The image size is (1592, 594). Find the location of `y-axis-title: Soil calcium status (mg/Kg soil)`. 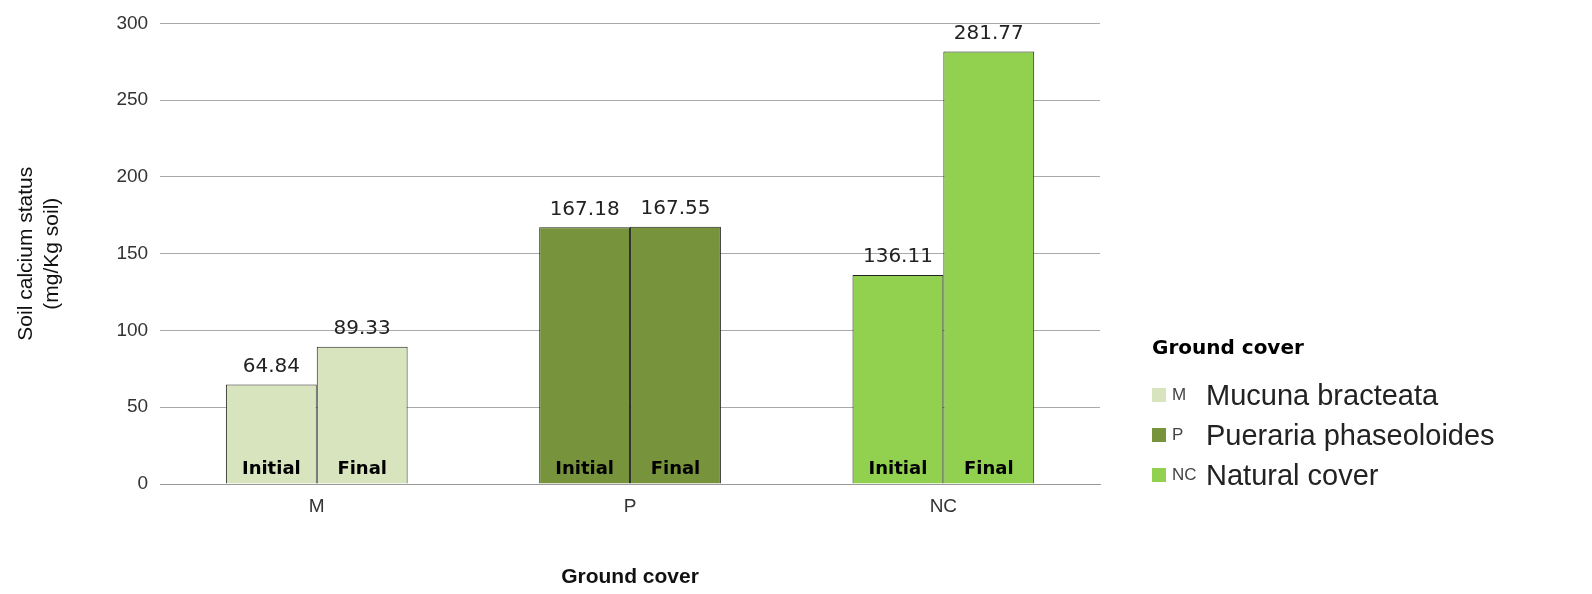

y-axis-title: Soil calcium status (mg/Kg soil) is located at coordinates (37, 253).